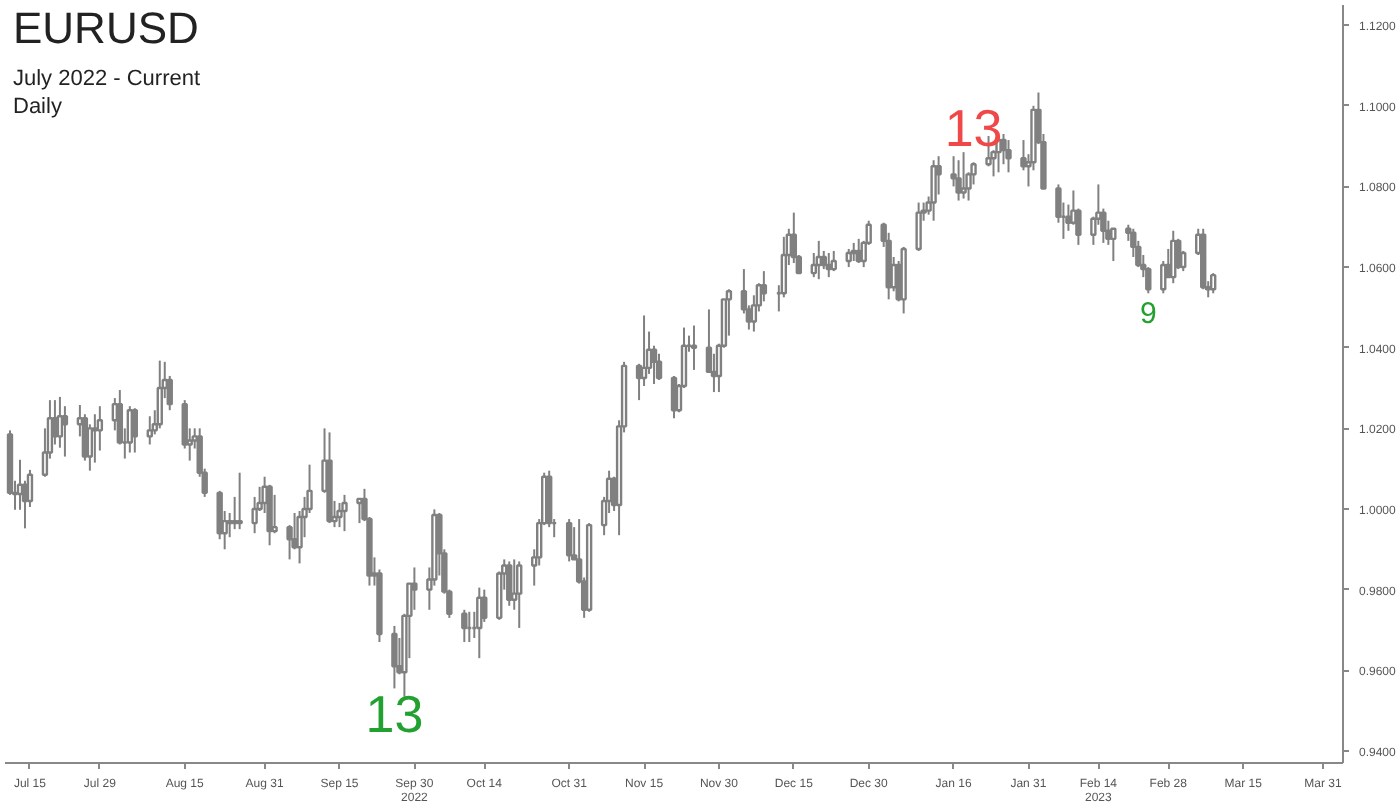 This screenshot has height=810, width=1400. What do you see at coordinates (106, 28) in the screenshot?
I see `chart-title: EURUSD` at bounding box center [106, 28].